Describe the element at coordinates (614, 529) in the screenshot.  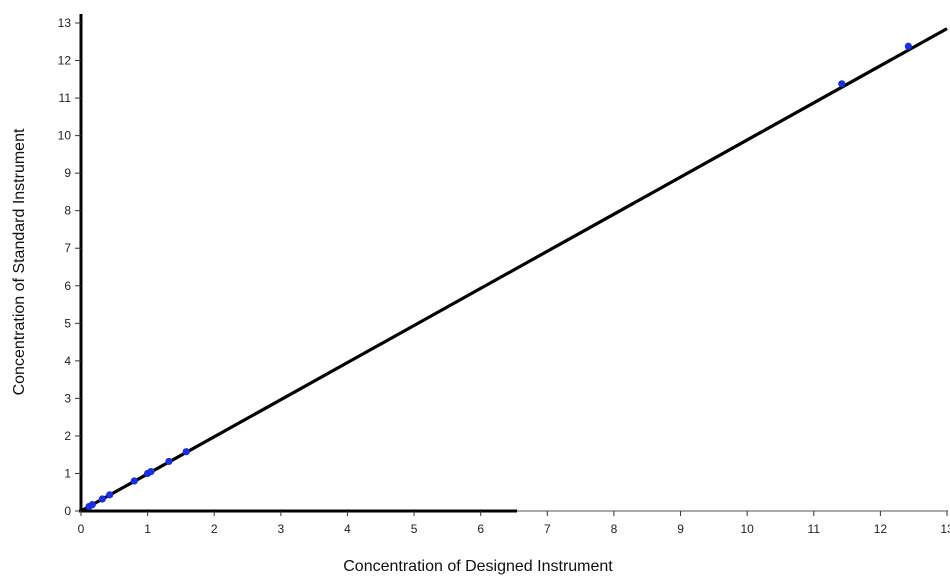
I see `x-tick-label: 8` at that location.